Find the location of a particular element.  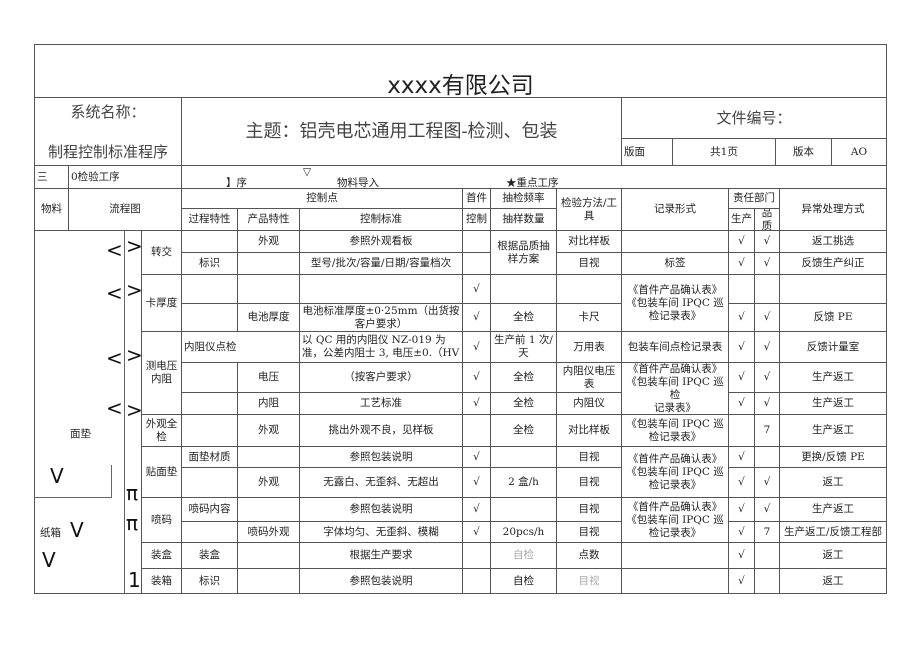

material-zhixiang: 纸箱 is located at coordinates (50, 533).